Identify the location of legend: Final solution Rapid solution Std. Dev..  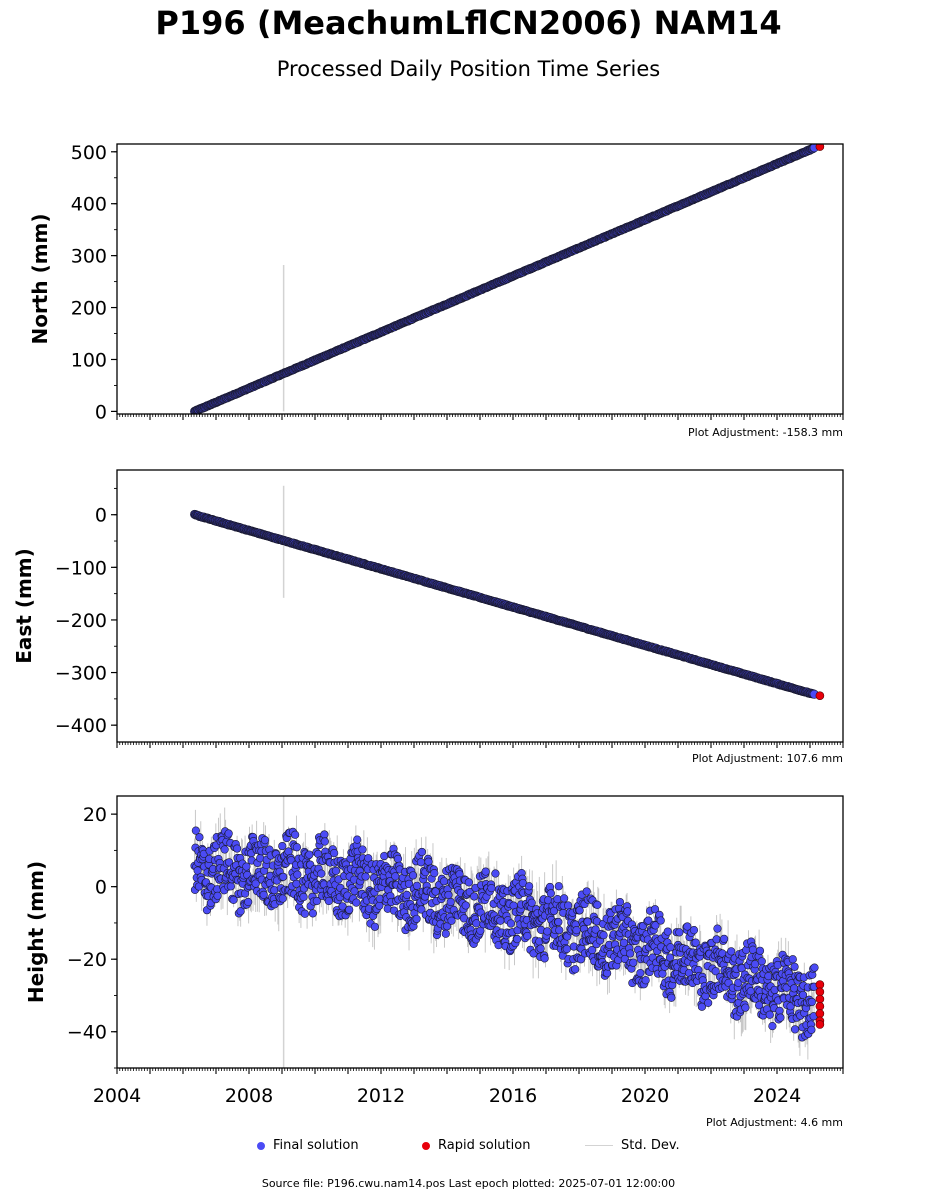
(468, 1148).